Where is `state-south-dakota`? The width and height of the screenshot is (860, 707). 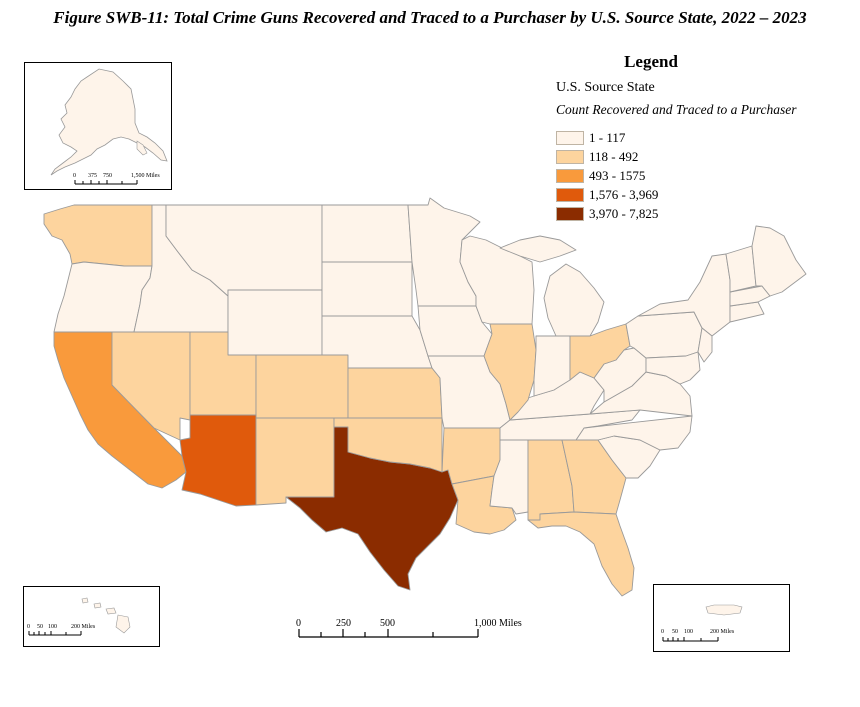
state-south-dakota is located at coordinates (367, 289).